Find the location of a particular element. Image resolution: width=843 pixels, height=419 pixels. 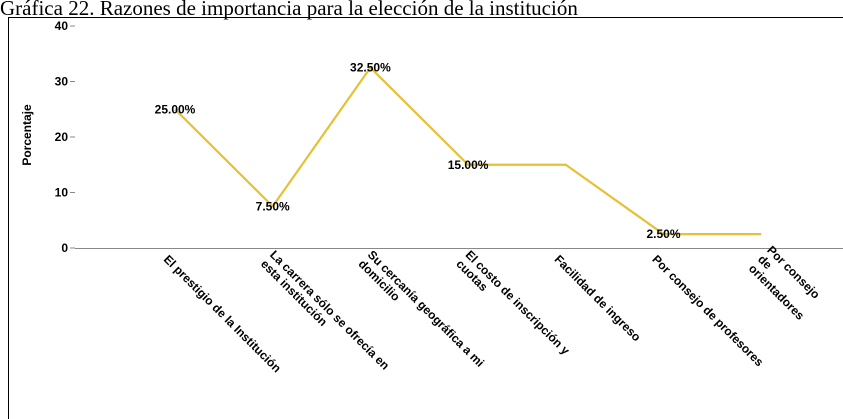

data-label: 2.50% is located at coordinates (663, 234).